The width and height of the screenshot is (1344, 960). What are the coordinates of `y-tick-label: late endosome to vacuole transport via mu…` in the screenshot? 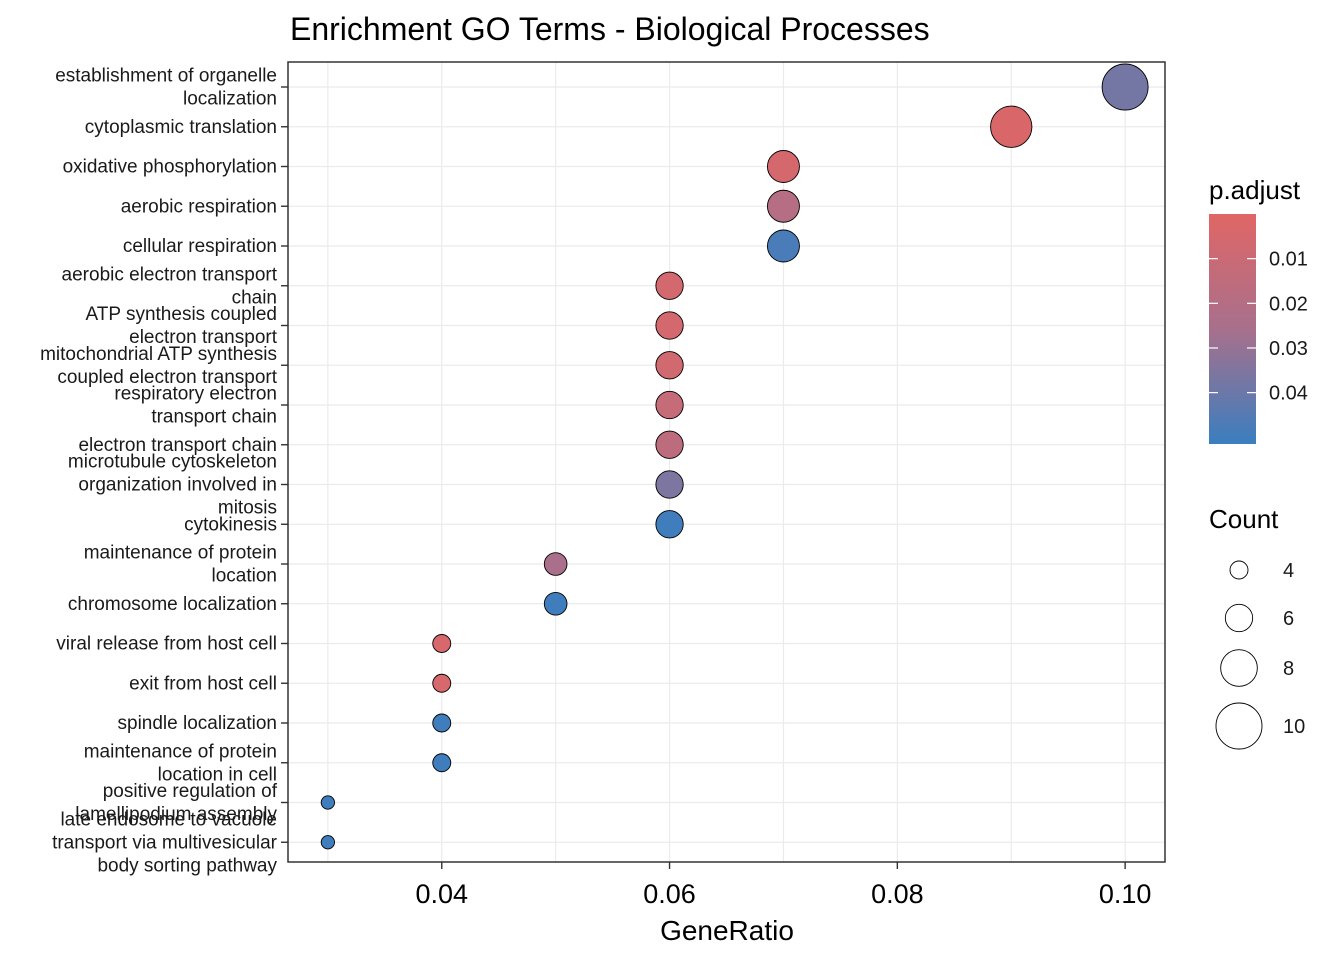 It's located at (165, 842).